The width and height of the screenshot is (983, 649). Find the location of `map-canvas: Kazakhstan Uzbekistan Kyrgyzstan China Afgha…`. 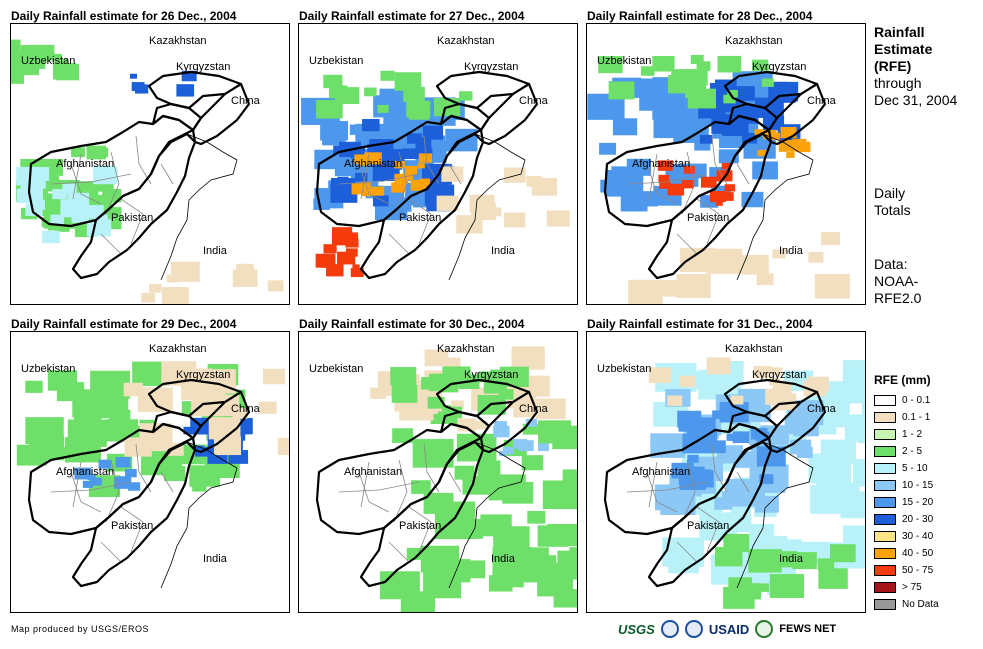

map-canvas: Kazakhstan Uzbekistan Kyrgyzstan China Afgha… is located at coordinates (152, 466).